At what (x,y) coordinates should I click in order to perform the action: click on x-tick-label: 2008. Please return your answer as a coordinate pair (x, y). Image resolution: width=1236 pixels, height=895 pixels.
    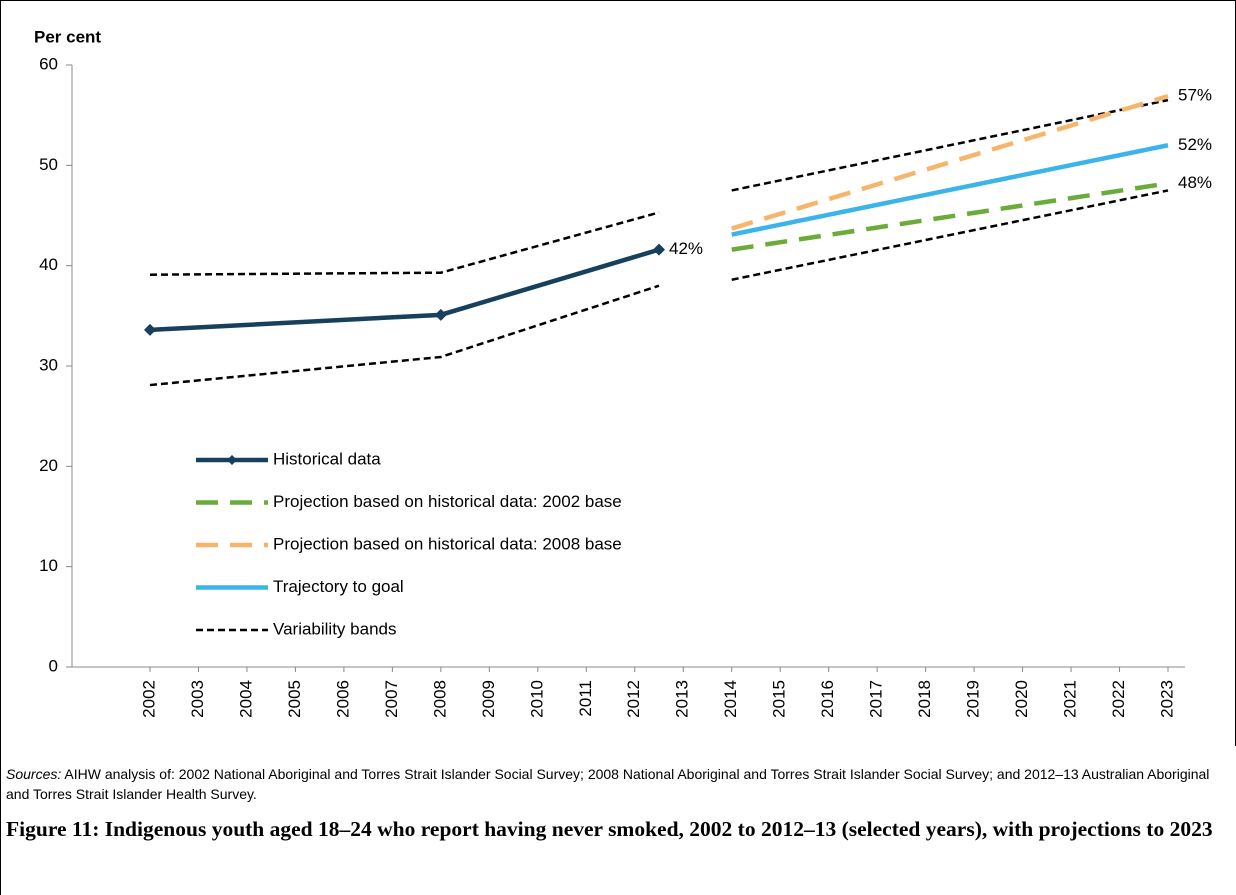
    Looking at the image, I should click on (439, 699).